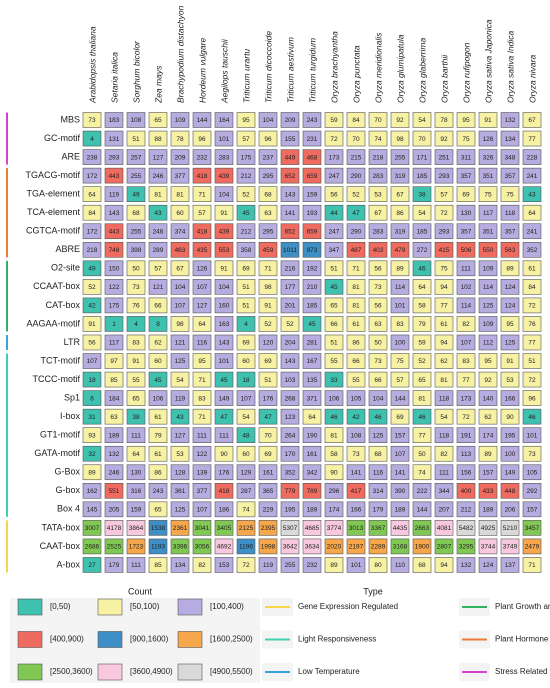 This screenshot has width=550, height=688. Describe the element at coordinates (180, 454) in the screenshot. I see `cell-label: 53` at that location.